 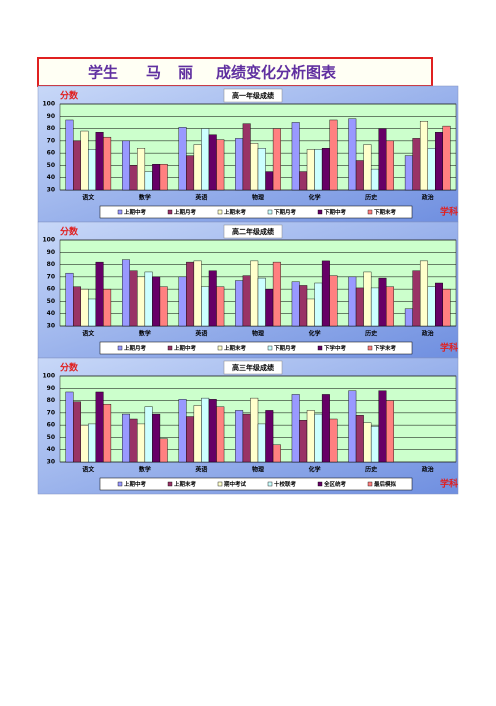 I want to click on legend-label: 下期末考, so click(x=385, y=212).